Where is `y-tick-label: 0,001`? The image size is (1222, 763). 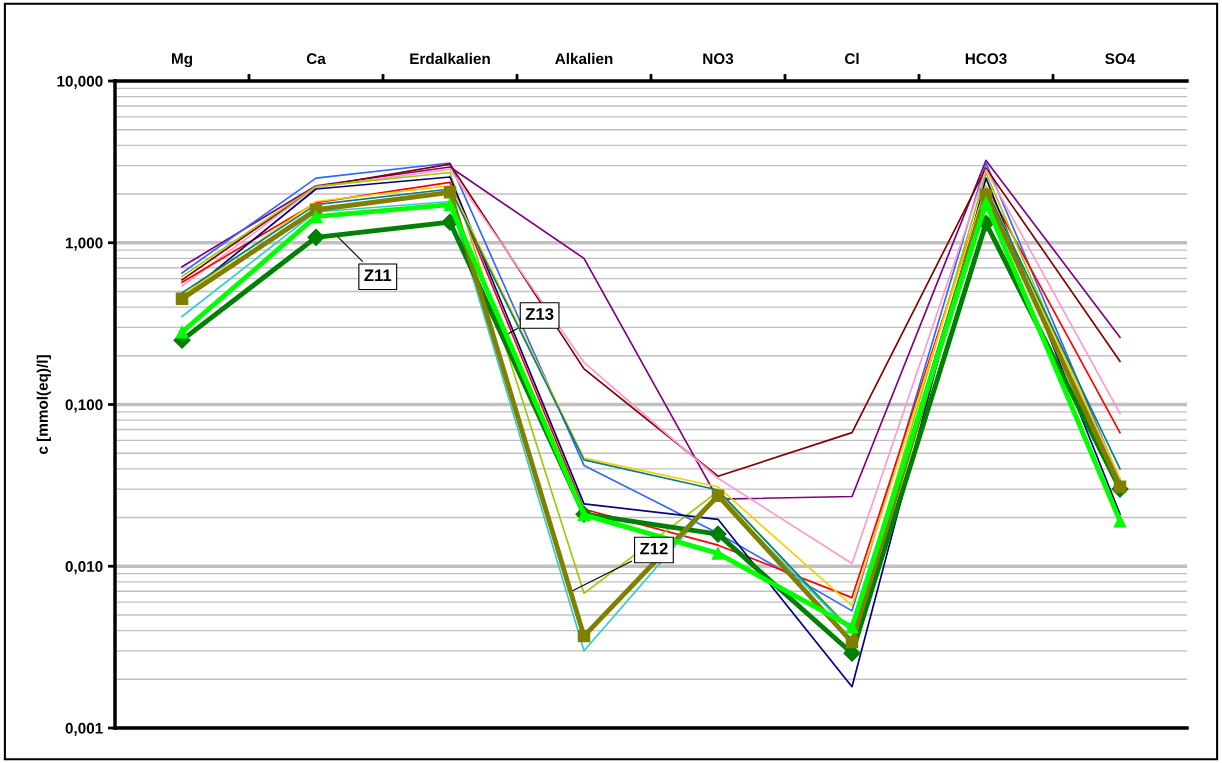 y-tick-label: 0,001 is located at coordinates (84, 729).